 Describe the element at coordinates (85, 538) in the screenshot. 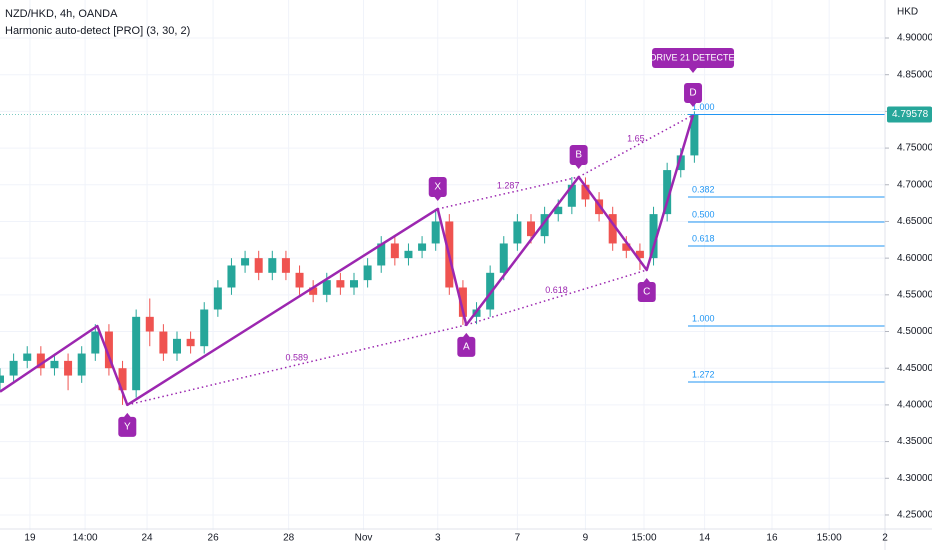

I see `x-tick-label: 14:00` at that location.